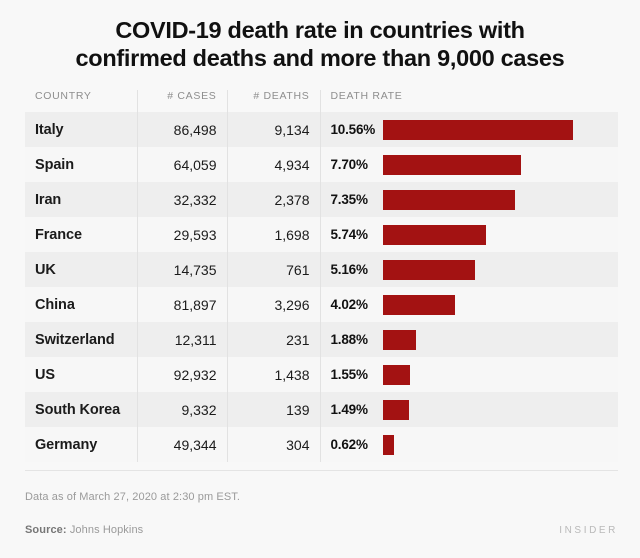 This screenshot has height=558, width=640. What do you see at coordinates (273, 304) in the screenshot?
I see `cell-deaths: 3,296` at bounding box center [273, 304].